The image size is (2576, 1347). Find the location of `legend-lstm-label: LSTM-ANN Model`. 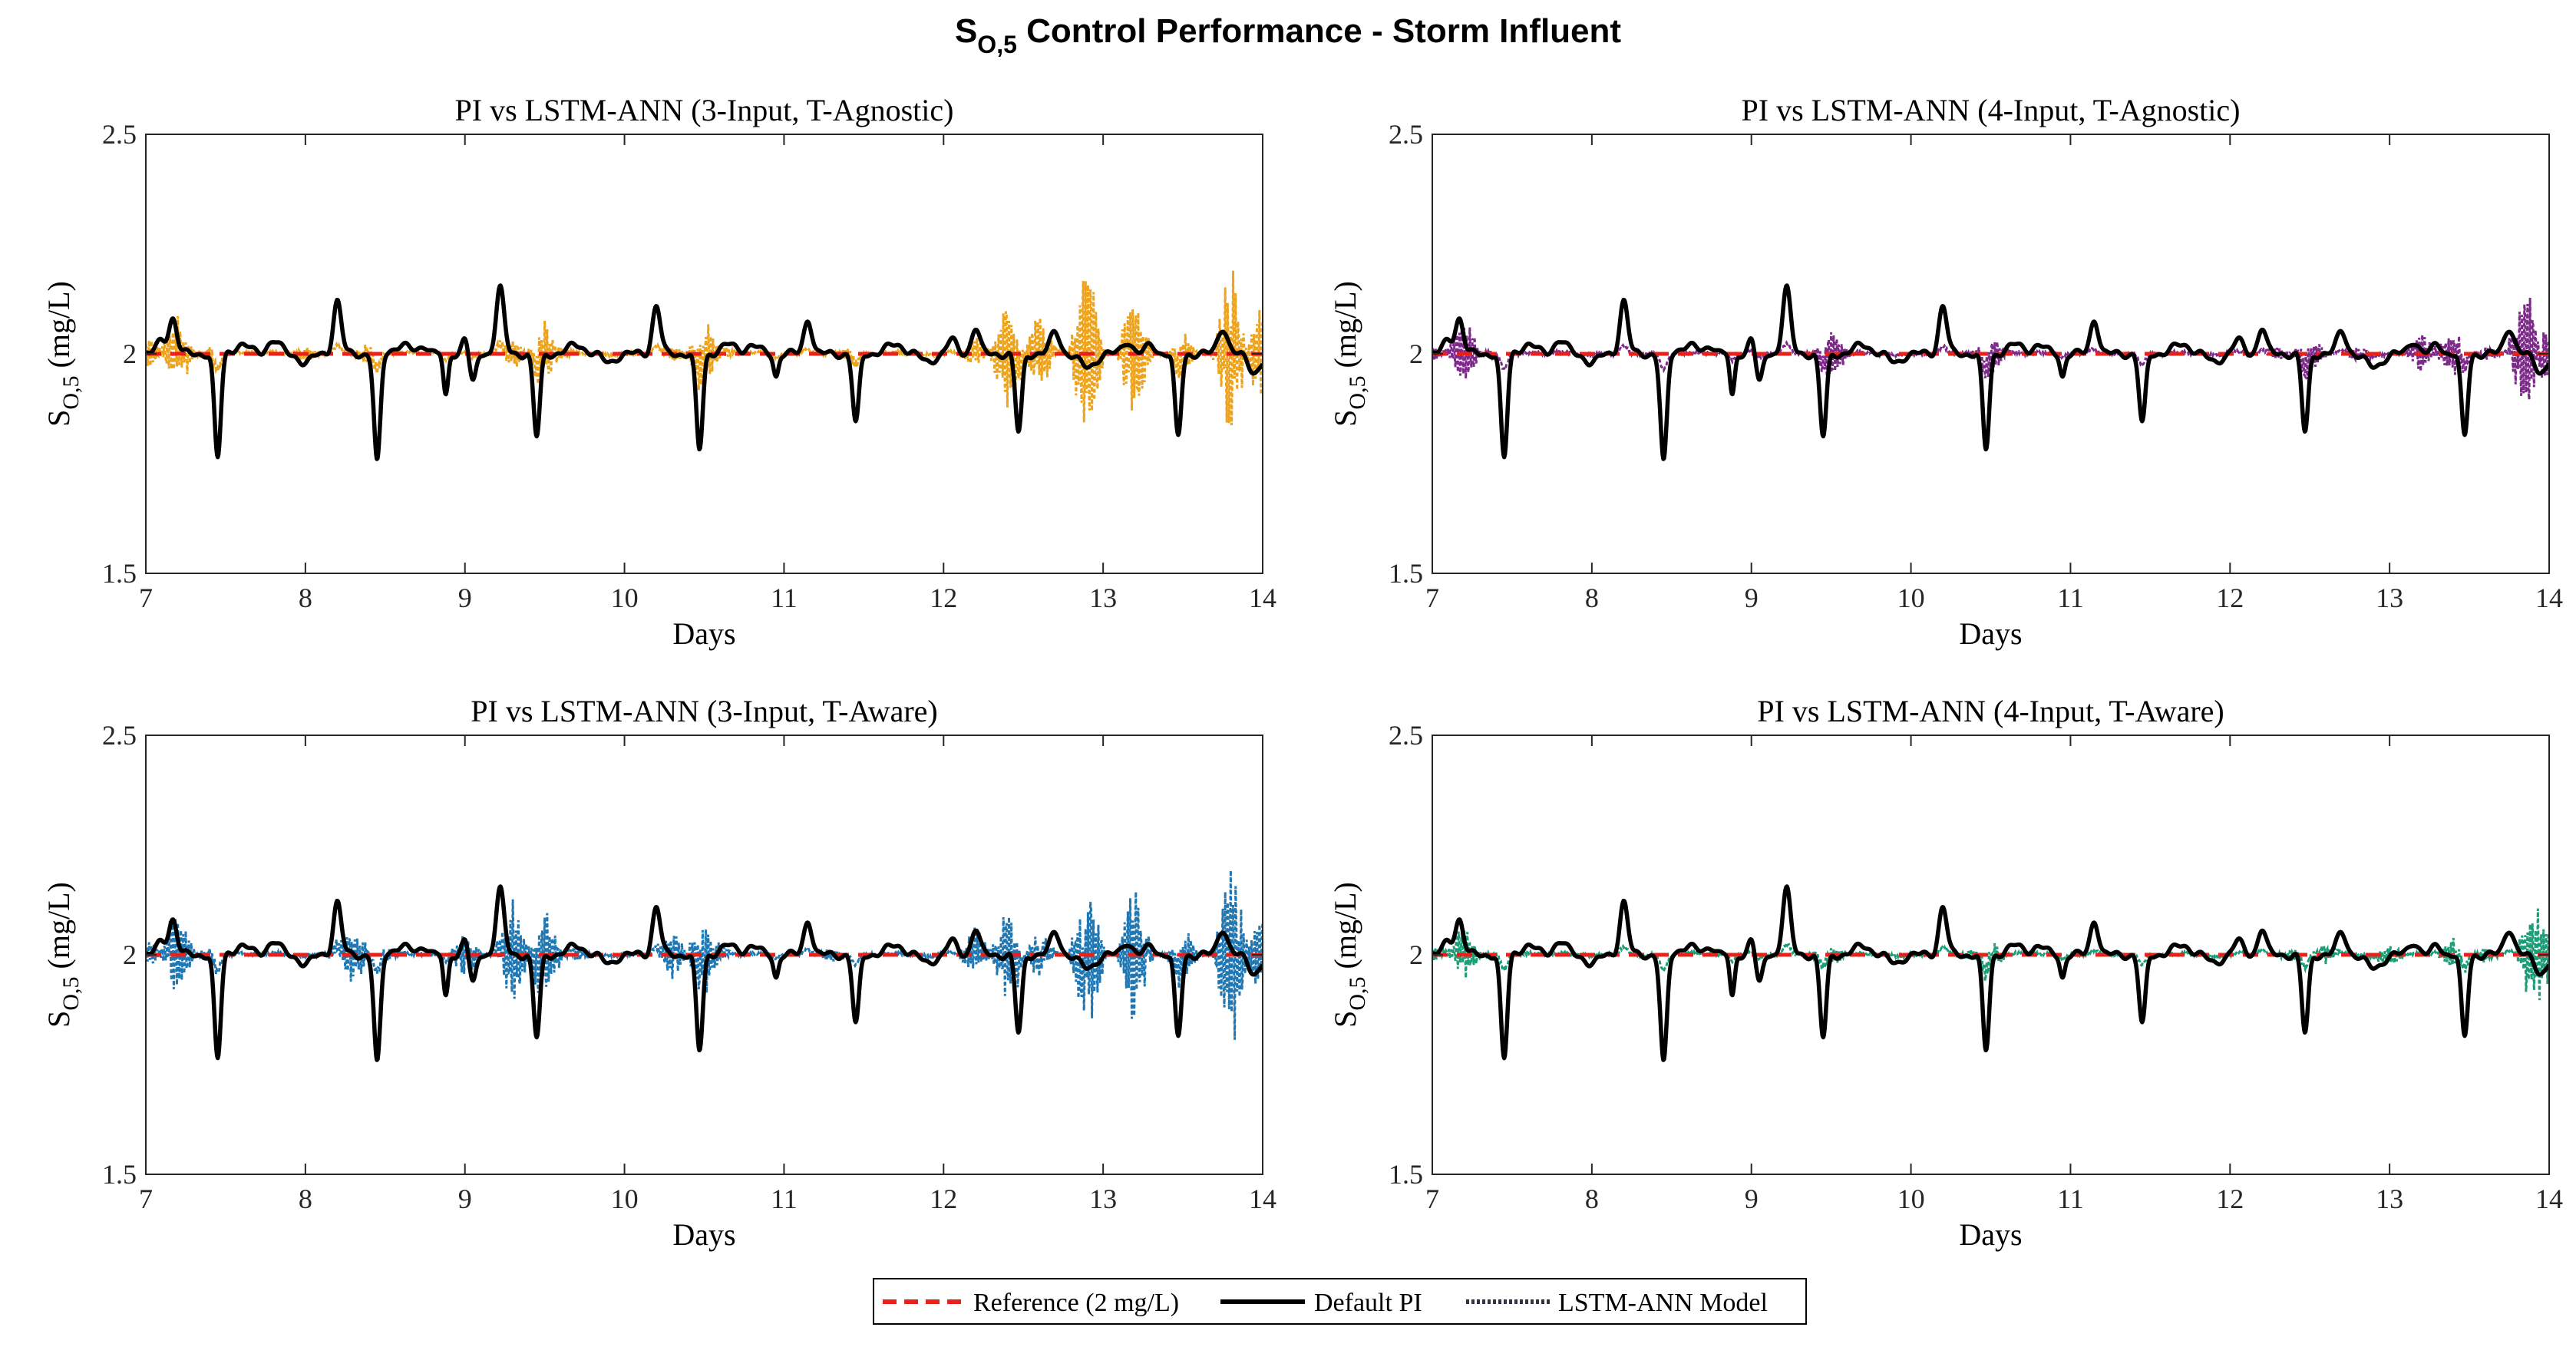

legend-lstm-label: LSTM-ANN Model is located at coordinates (1663, 1303).